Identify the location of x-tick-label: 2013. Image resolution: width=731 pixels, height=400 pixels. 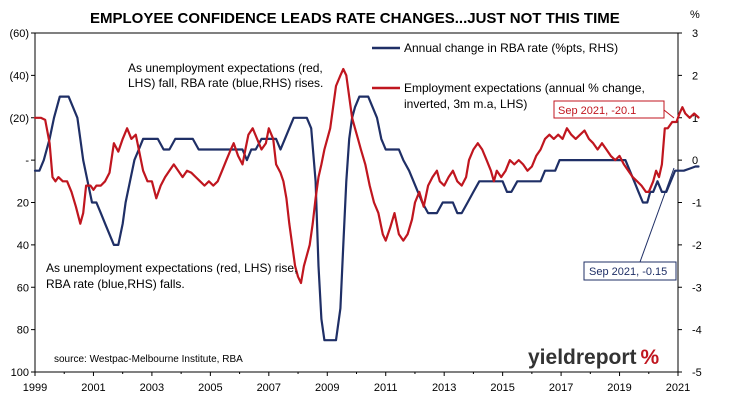
(444, 388).